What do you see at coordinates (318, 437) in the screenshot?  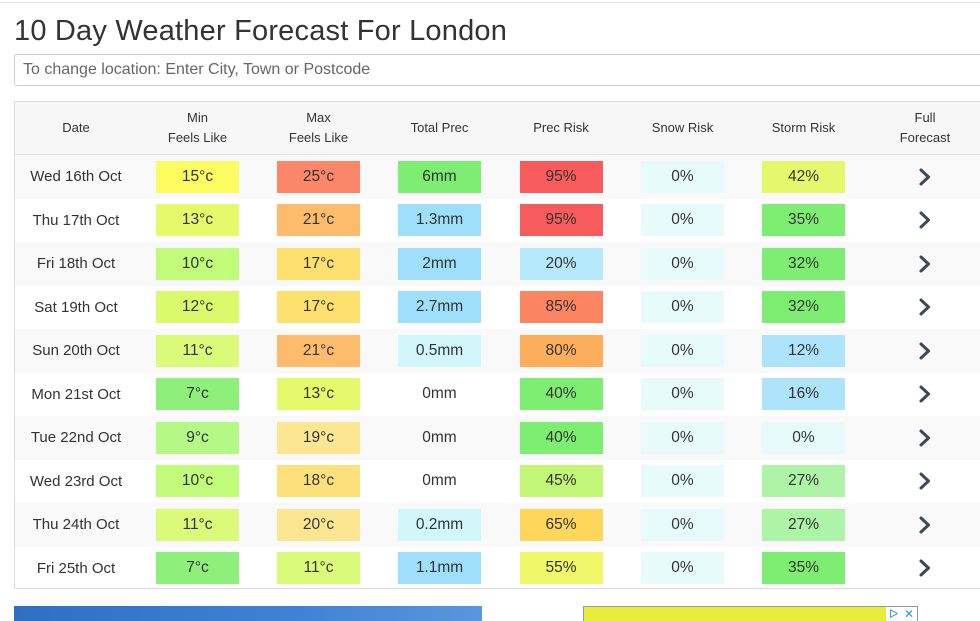 I see `max-temp-pill: 19°c` at bounding box center [318, 437].